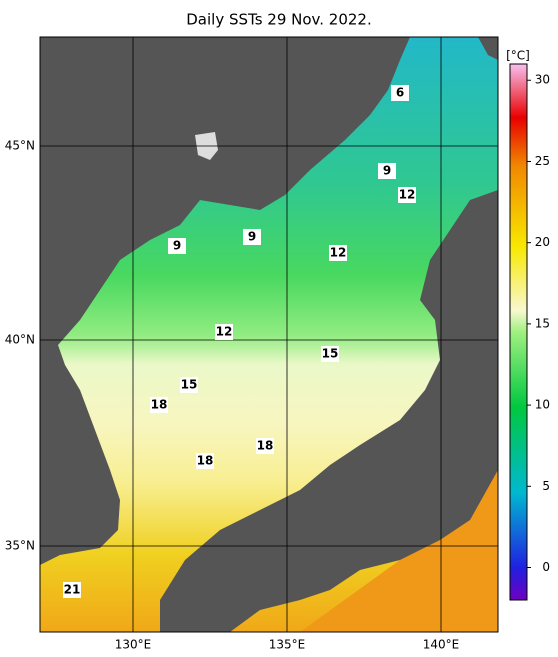 The height and width of the screenshot is (657, 558). Describe the element at coordinates (287, 645) in the screenshot. I see `lon-label: 135°E` at that location.